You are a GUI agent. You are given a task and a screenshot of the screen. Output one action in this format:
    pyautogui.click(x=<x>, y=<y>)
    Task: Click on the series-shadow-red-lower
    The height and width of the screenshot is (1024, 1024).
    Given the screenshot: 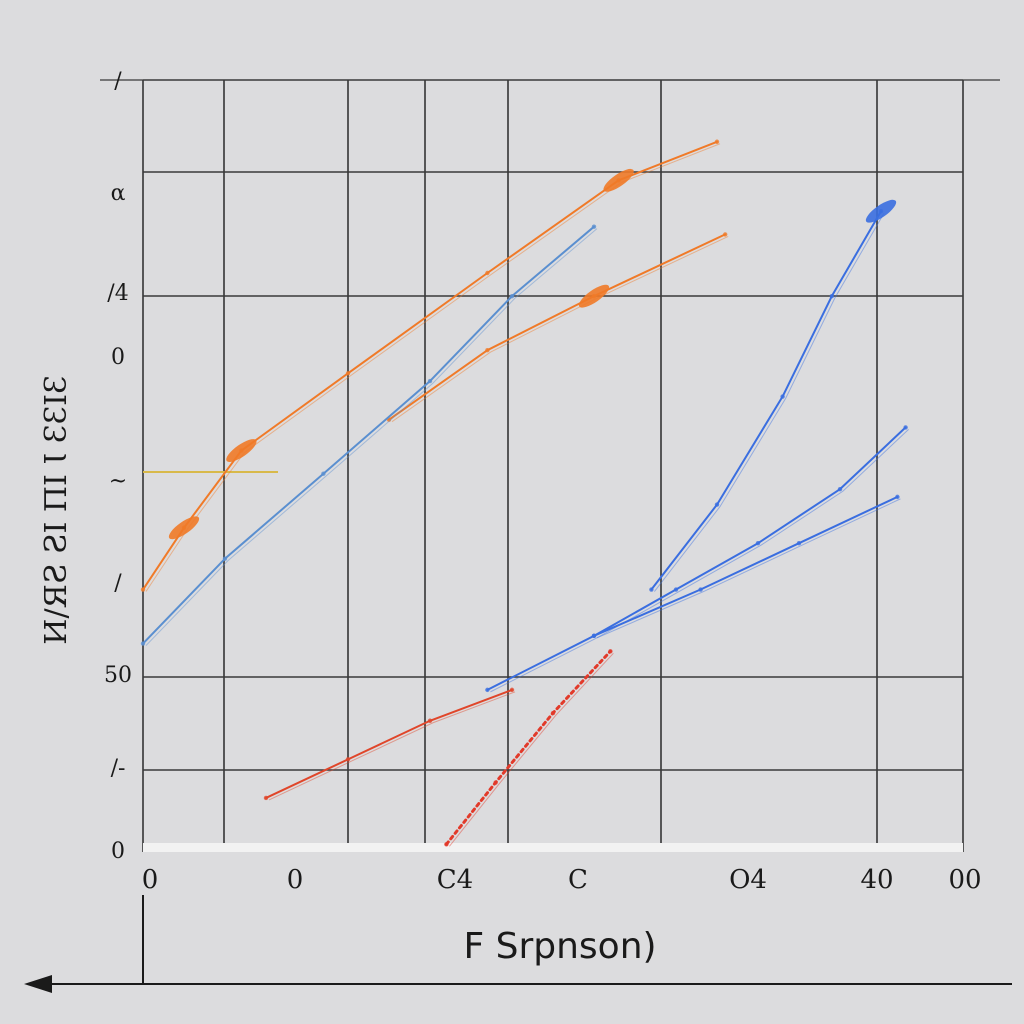 What is the action you would take?
    pyautogui.click(x=392, y=746)
    